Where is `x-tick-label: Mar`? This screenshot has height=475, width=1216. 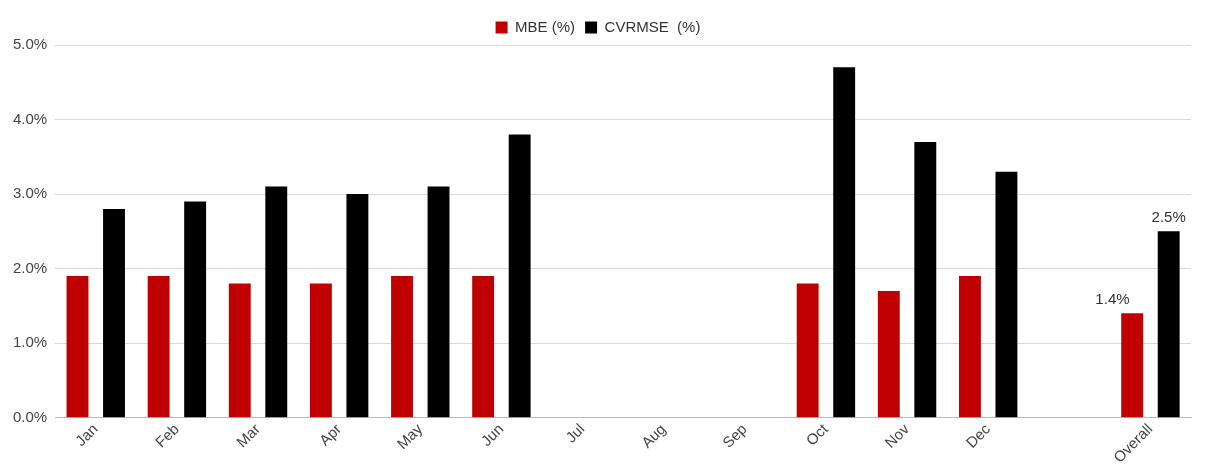 x-tick-label: Mar is located at coordinates (248, 435).